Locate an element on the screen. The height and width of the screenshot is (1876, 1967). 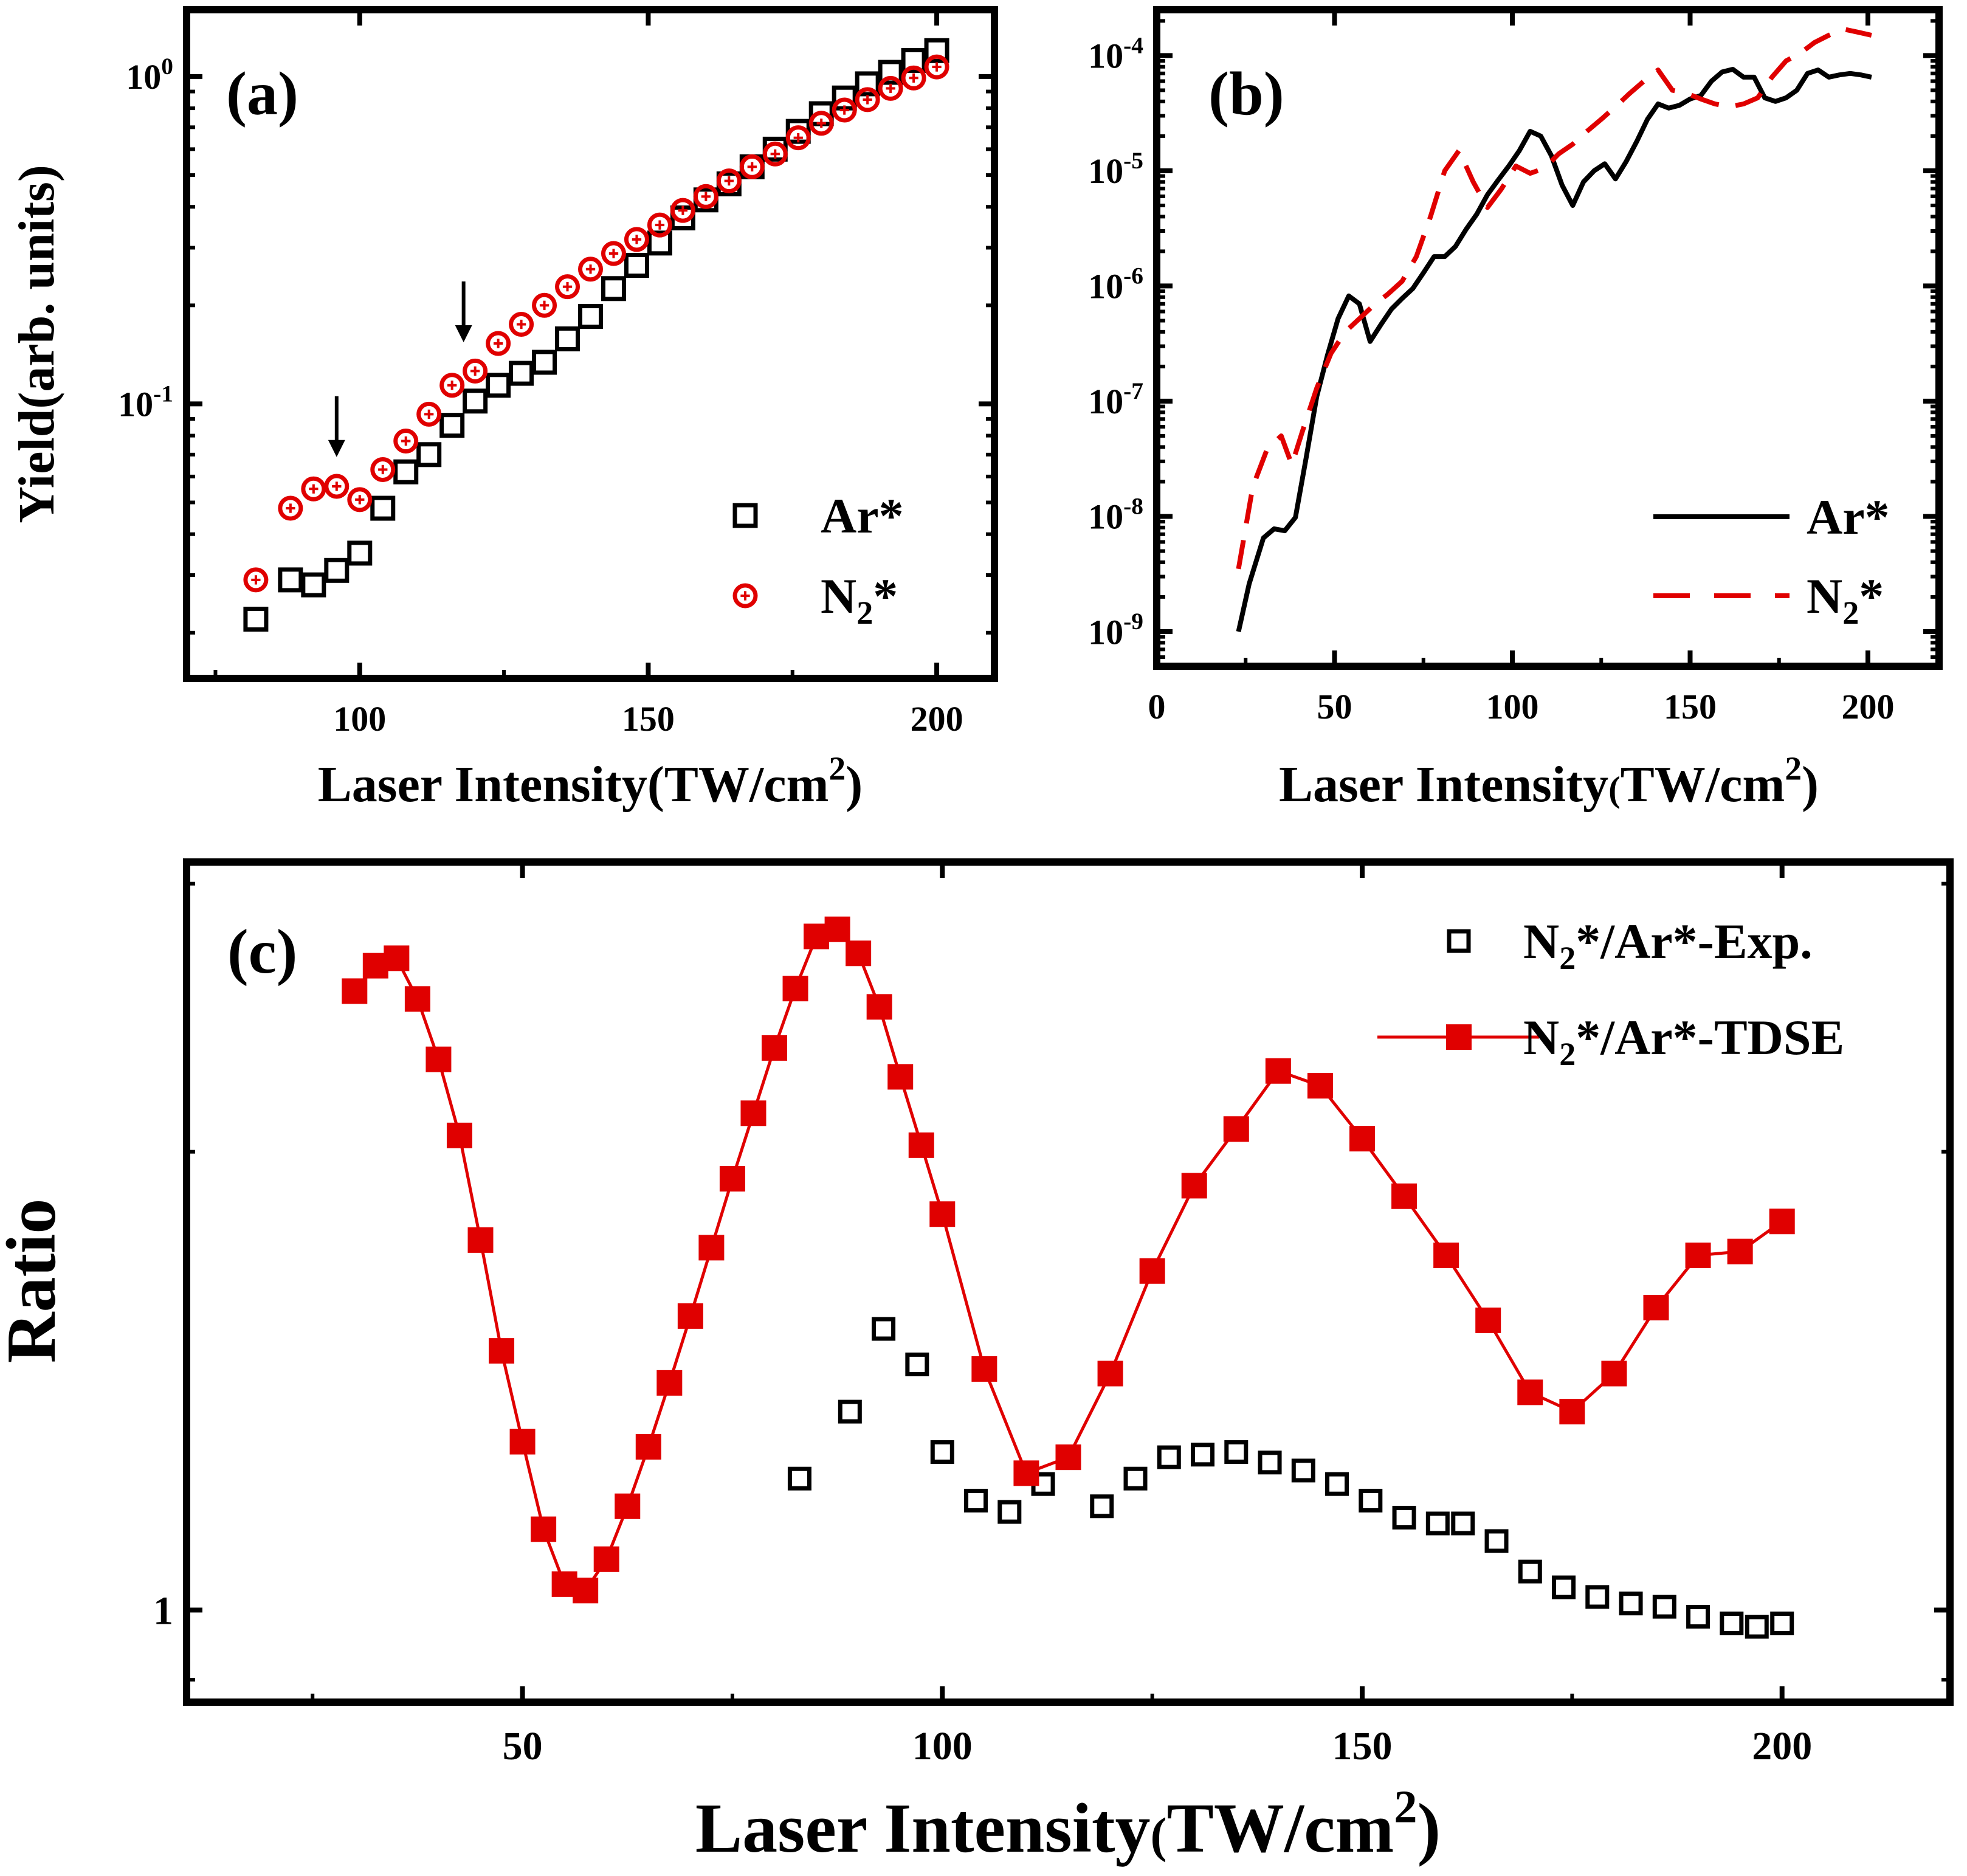
y-tick-label: 10⁻⁵ is located at coordinates (1115, 169).